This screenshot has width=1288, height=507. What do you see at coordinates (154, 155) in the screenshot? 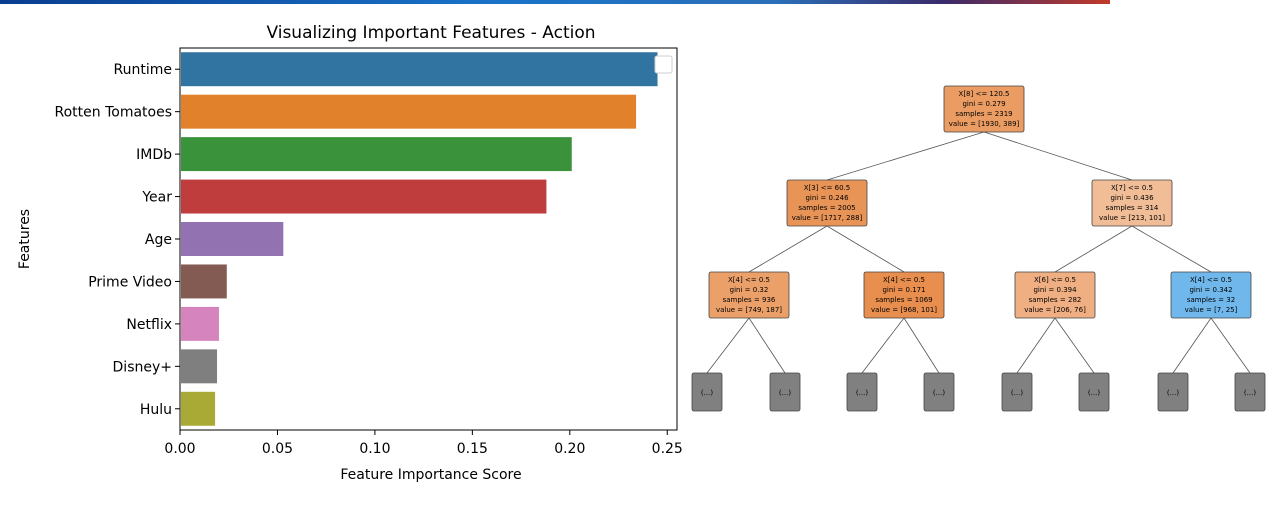
I see `y-tick-label: IMDb` at bounding box center [154, 155].